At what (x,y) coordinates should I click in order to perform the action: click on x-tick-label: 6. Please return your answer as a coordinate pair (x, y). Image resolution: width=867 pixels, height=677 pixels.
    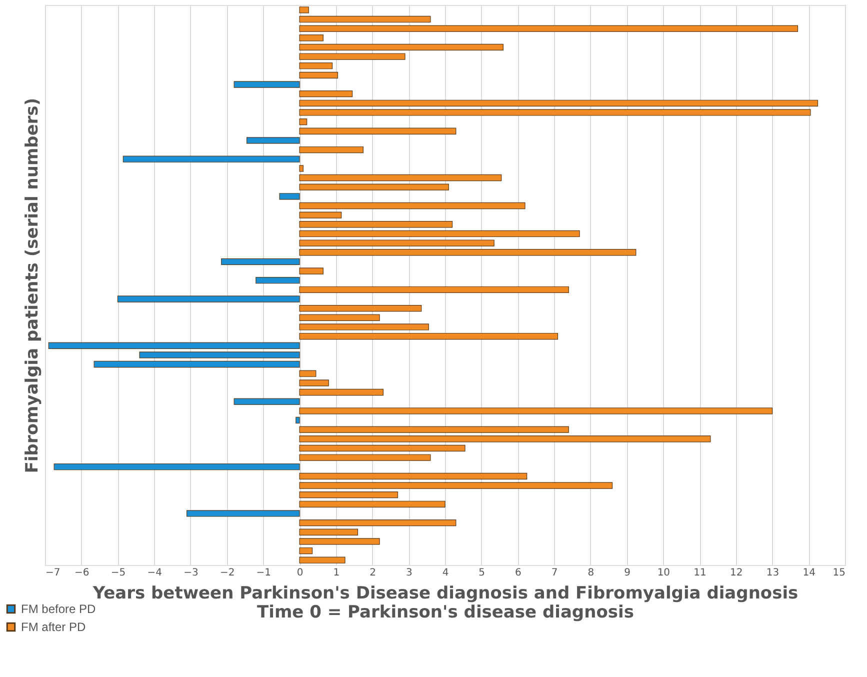
    Looking at the image, I should click on (518, 573).